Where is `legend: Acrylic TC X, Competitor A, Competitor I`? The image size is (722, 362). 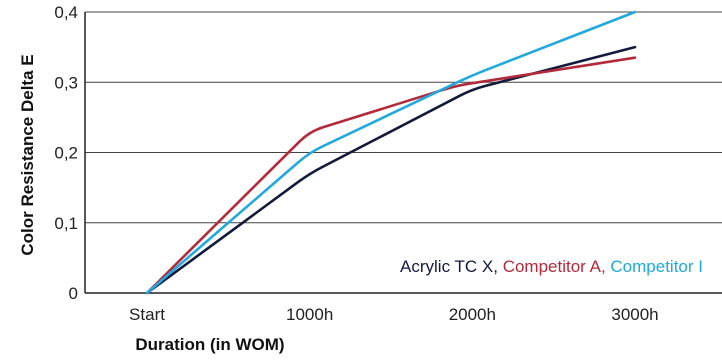
legend: Acrylic TC X, Competitor A, Competitor I is located at coordinates (551, 266).